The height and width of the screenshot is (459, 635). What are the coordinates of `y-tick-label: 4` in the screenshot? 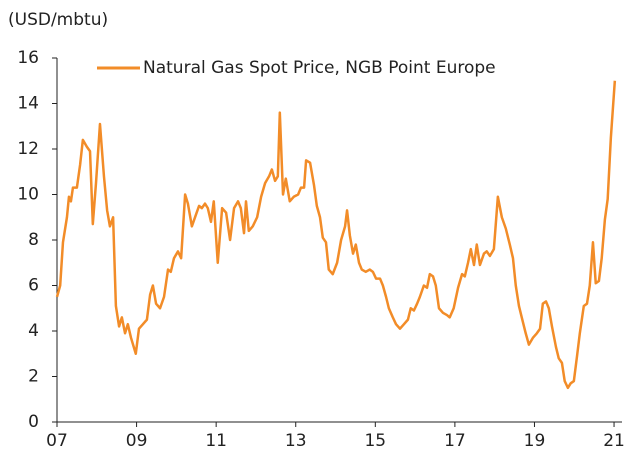 It's located at (33, 331).